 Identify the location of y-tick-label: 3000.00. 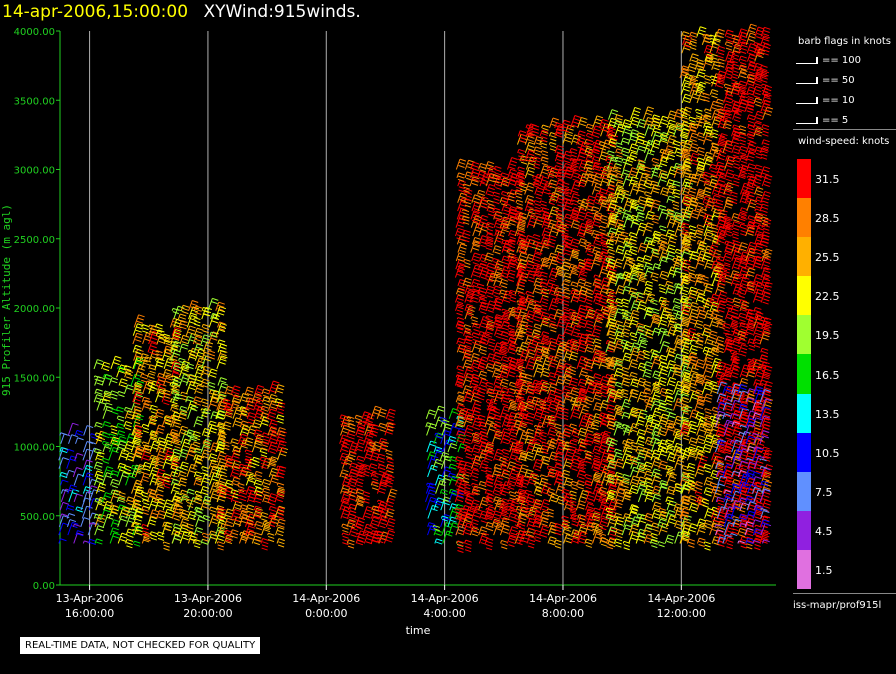
(34, 171).